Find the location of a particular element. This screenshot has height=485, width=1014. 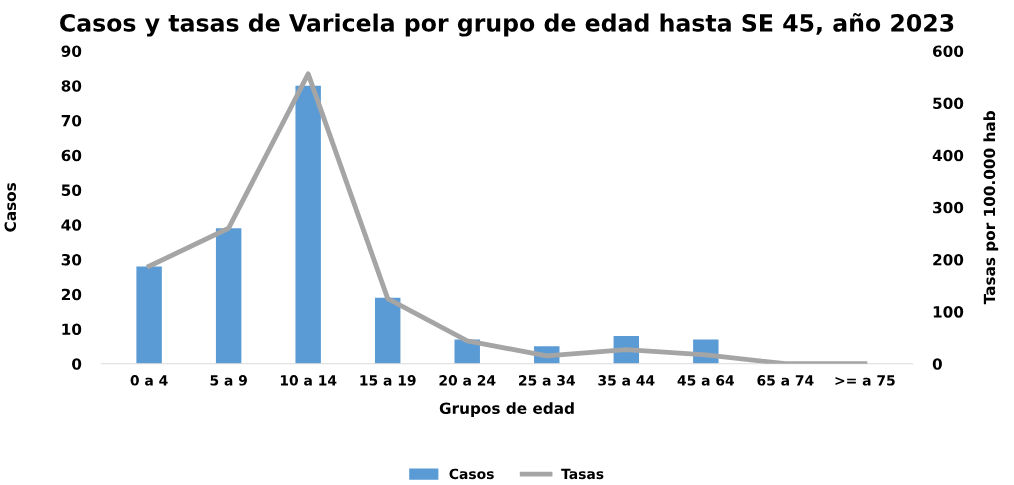

y-axis-title: Casos is located at coordinates (10, 207).